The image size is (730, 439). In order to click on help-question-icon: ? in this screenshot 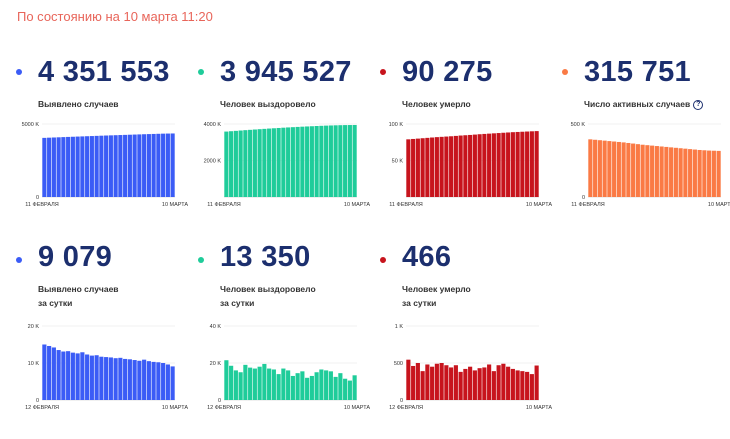, I will do `click(698, 104)`.